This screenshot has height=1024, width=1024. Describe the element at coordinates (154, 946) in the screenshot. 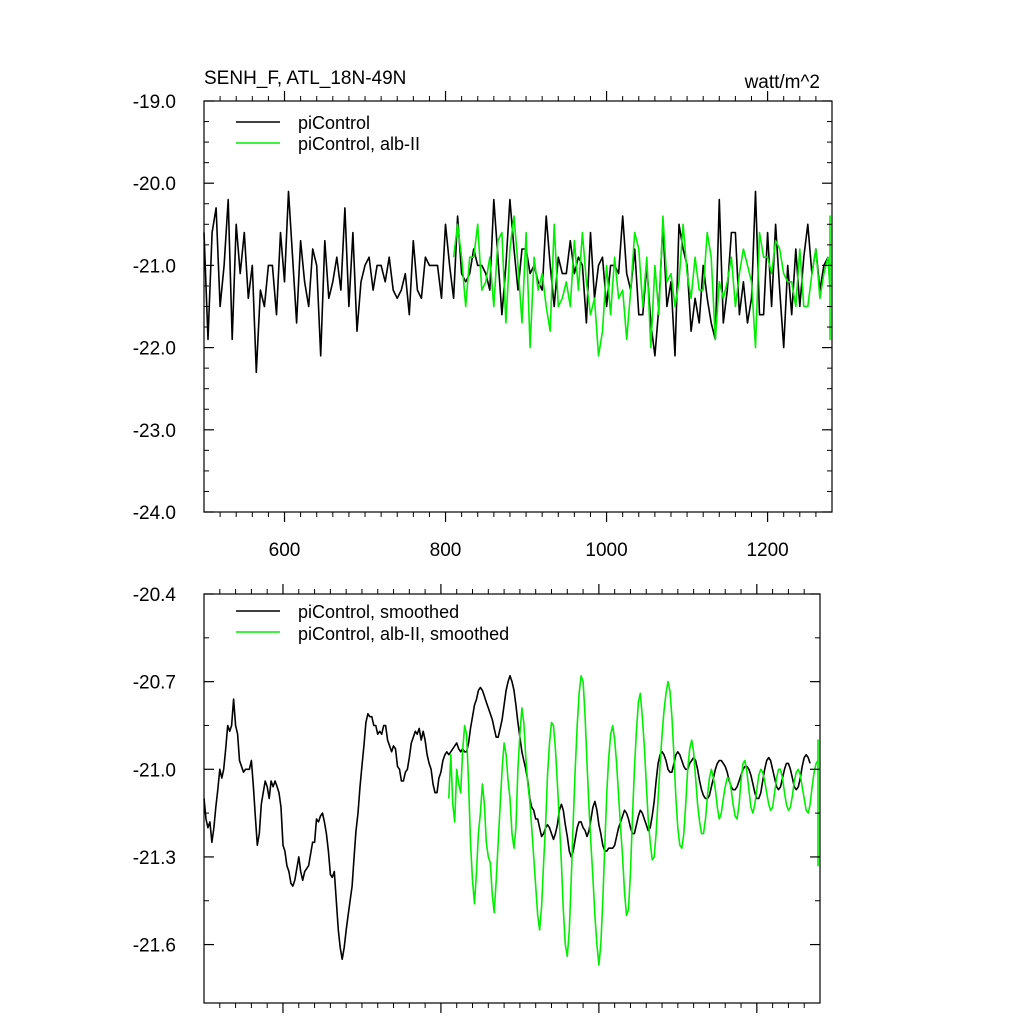

I see `y-tick-label: -21.6` at that location.